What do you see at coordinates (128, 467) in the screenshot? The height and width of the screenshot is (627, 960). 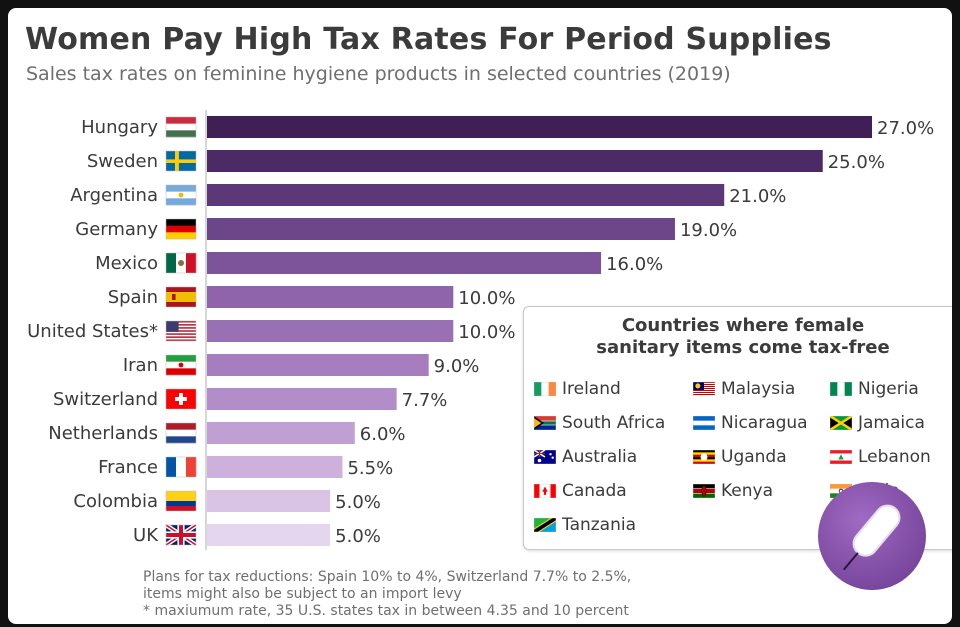 I see `category-label-france: France` at bounding box center [128, 467].